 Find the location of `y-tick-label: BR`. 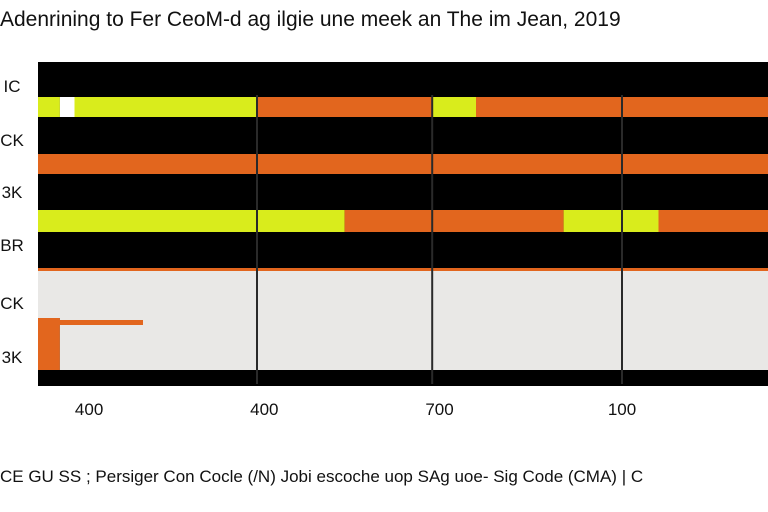

y-tick-label: BR is located at coordinates (12, 245).